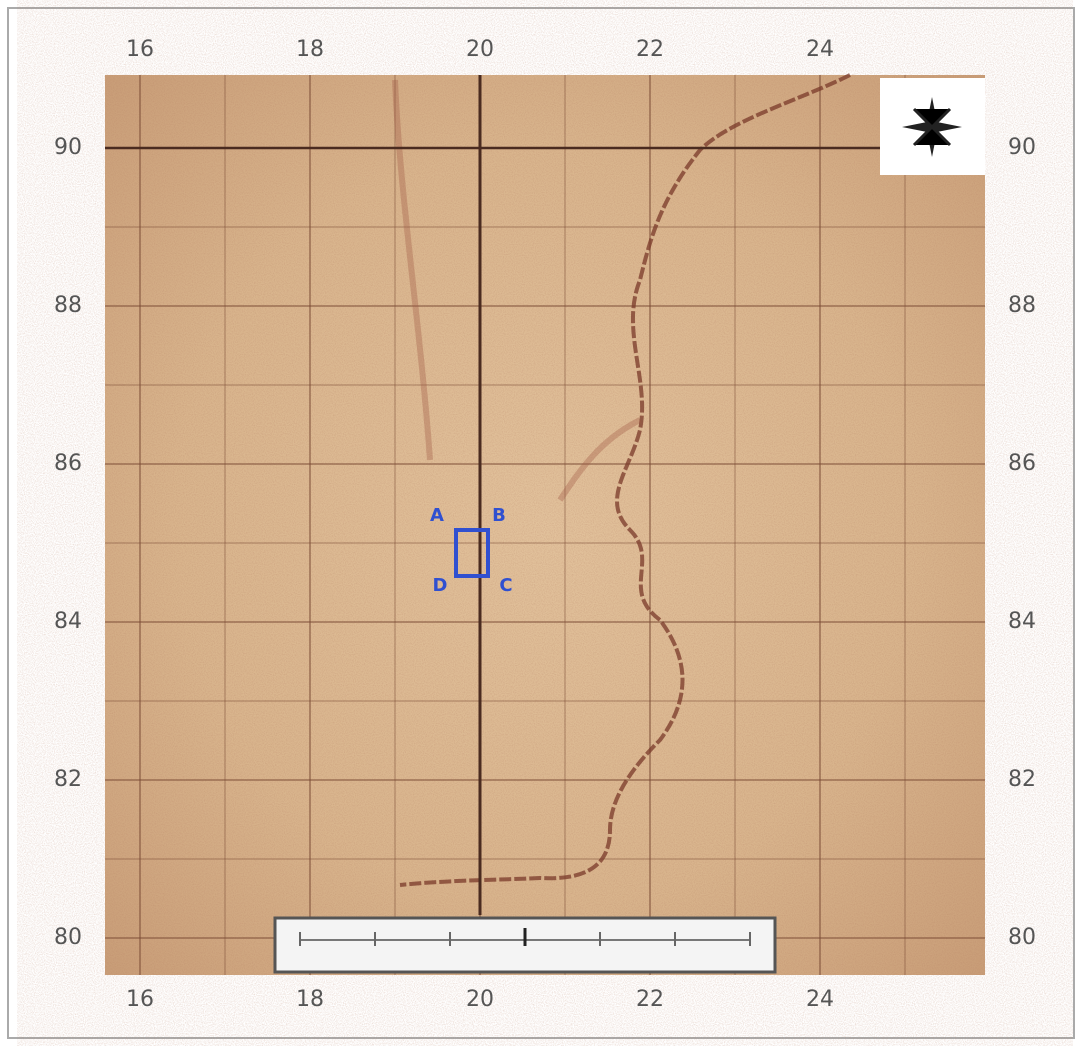 The image size is (1083, 1046). I want to click on marked-square, so click(472, 553).